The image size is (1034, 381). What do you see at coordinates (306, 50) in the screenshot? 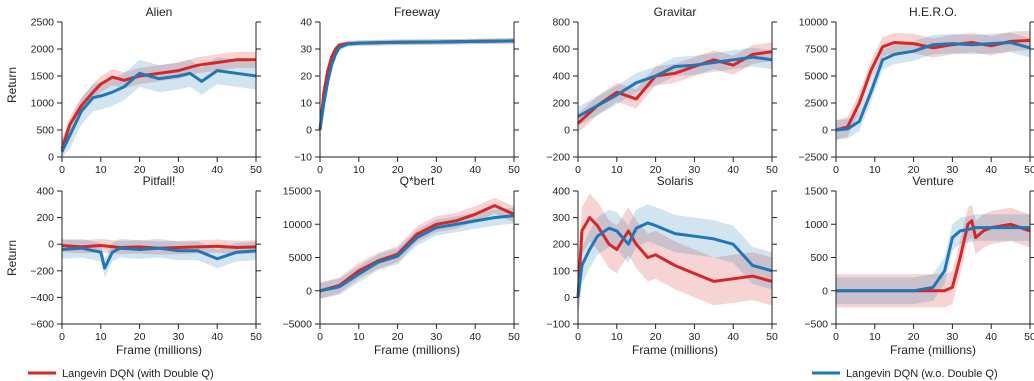
I see `ytick-label-freeway: 30` at bounding box center [306, 50].